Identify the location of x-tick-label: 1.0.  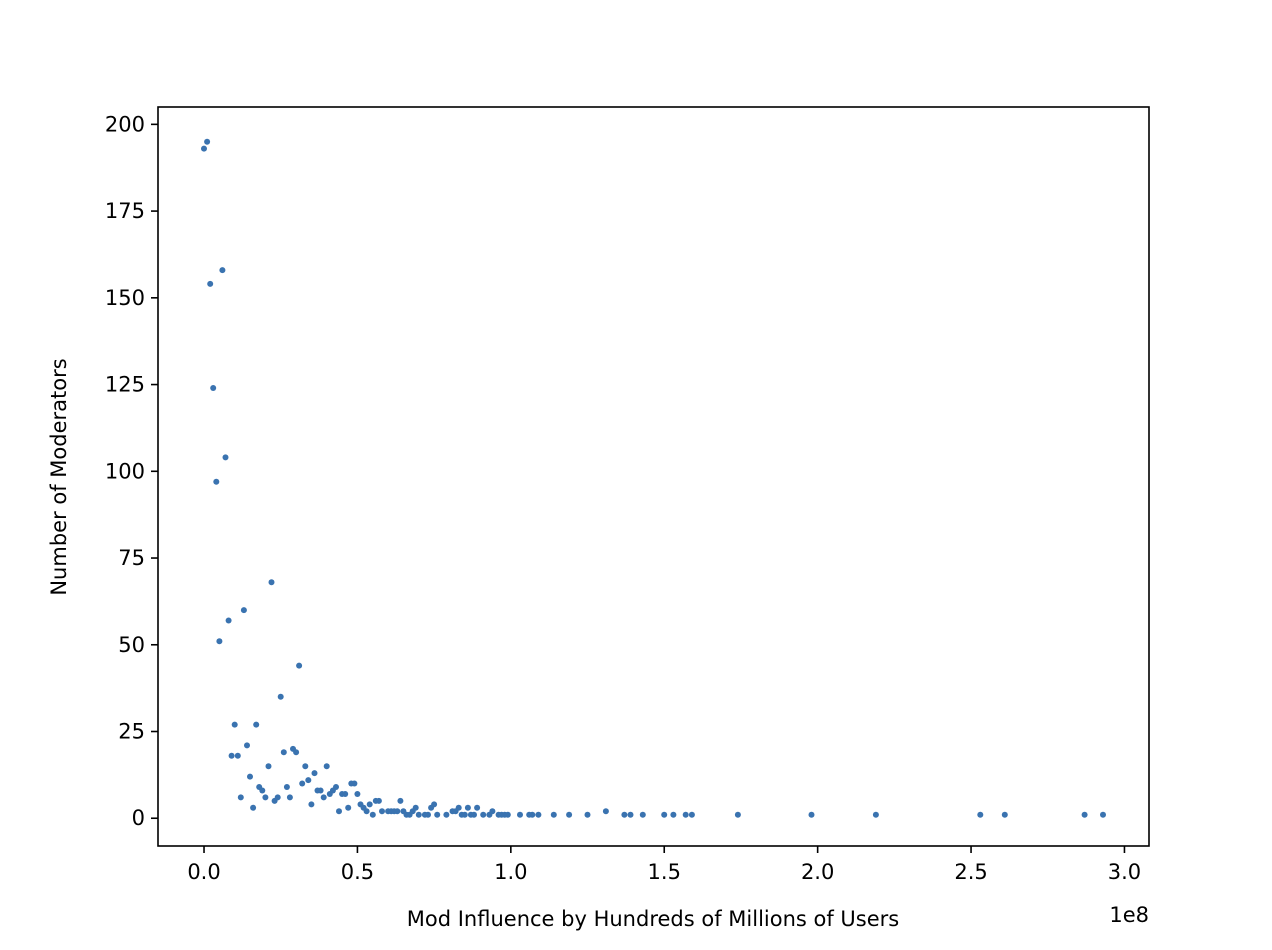
(510, 872).